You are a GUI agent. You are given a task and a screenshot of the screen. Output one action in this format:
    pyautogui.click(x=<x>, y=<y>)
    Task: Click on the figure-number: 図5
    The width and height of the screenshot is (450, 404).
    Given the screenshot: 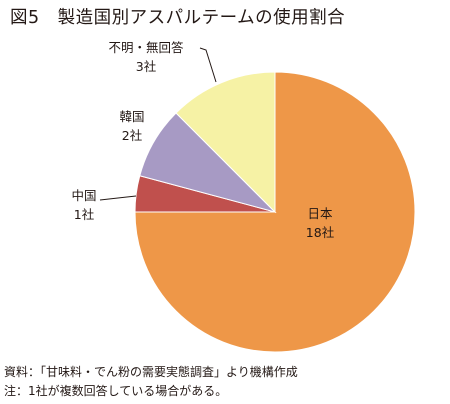 What is the action you would take?
    pyautogui.click(x=25, y=18)
    